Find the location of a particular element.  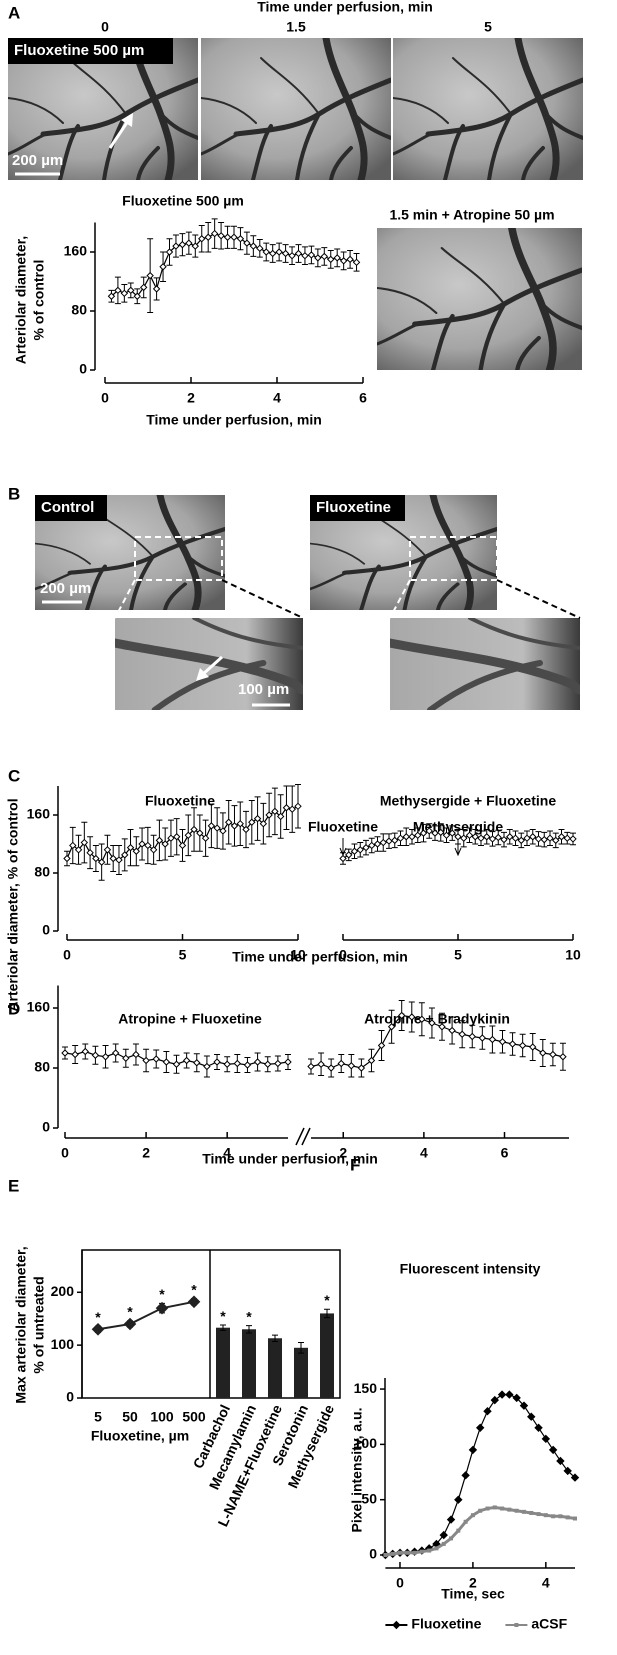

time-label: 0 is located at coordinates (105, 27).